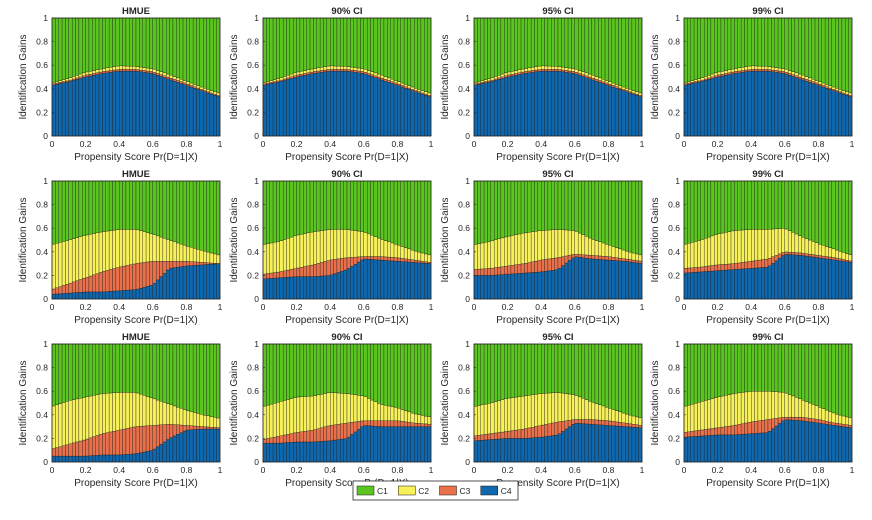  Describe the element at coordinates (557, 157) in the screenshot. I see `x-axis-label: Propensity Score Pr(D=1|X)` at that location.